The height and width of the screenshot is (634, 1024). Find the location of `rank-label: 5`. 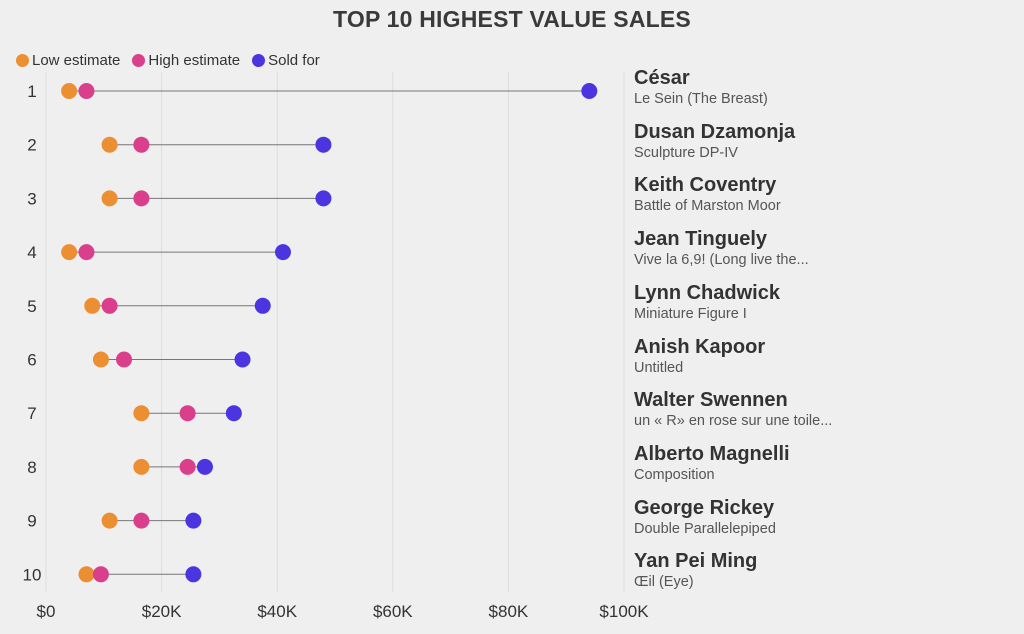

rank-label: 5 is located at coordinates (31, 306).